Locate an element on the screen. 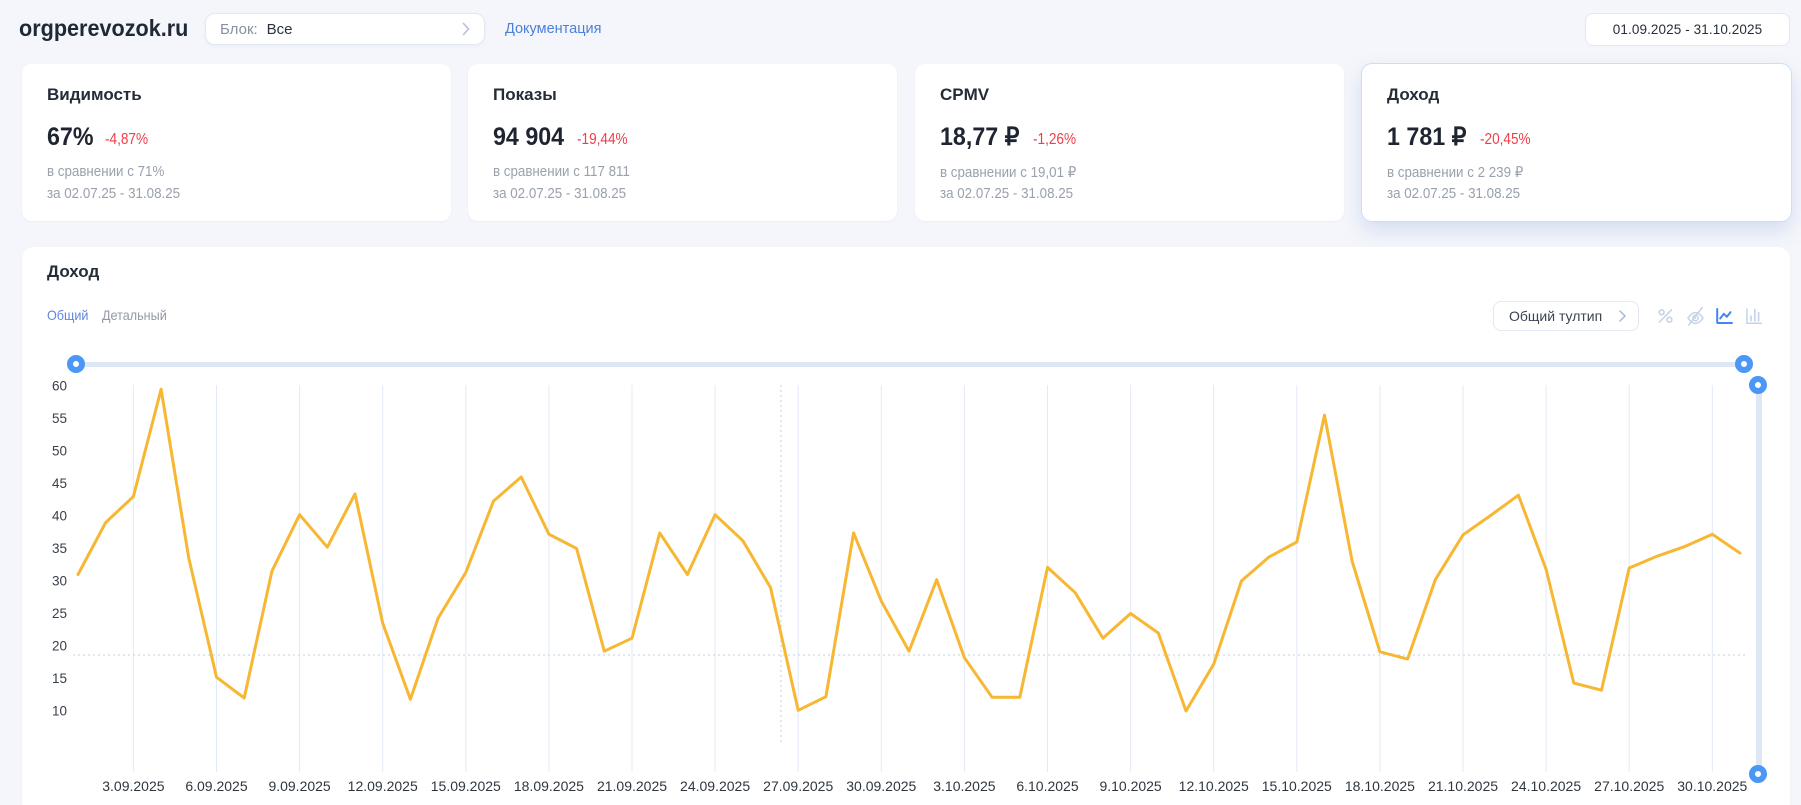 This screenshot has width=1801, height=805. svg-text: 30.09.2025 is located at coordinates (881, 786).